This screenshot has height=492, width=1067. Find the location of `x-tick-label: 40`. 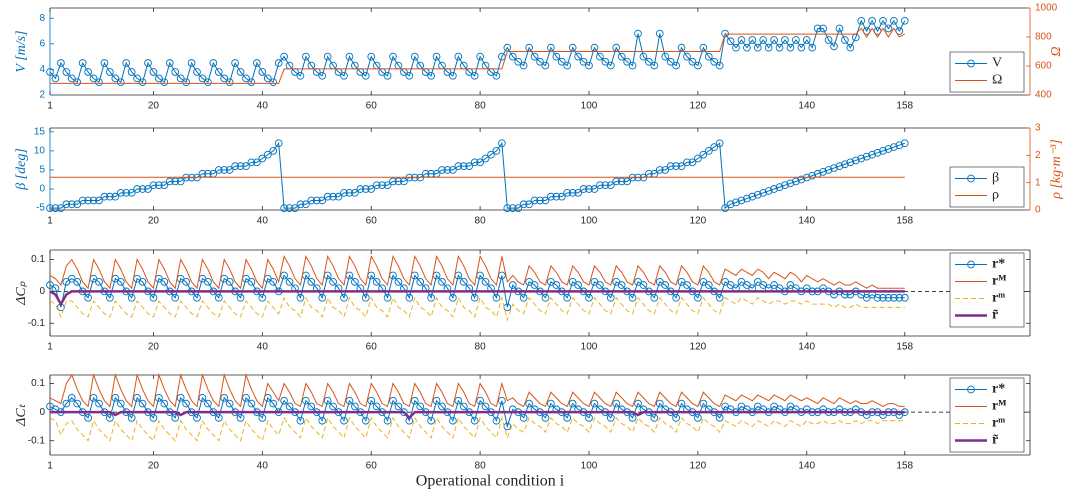

x-tick-label: 40 is located at coordinates (263, 106).